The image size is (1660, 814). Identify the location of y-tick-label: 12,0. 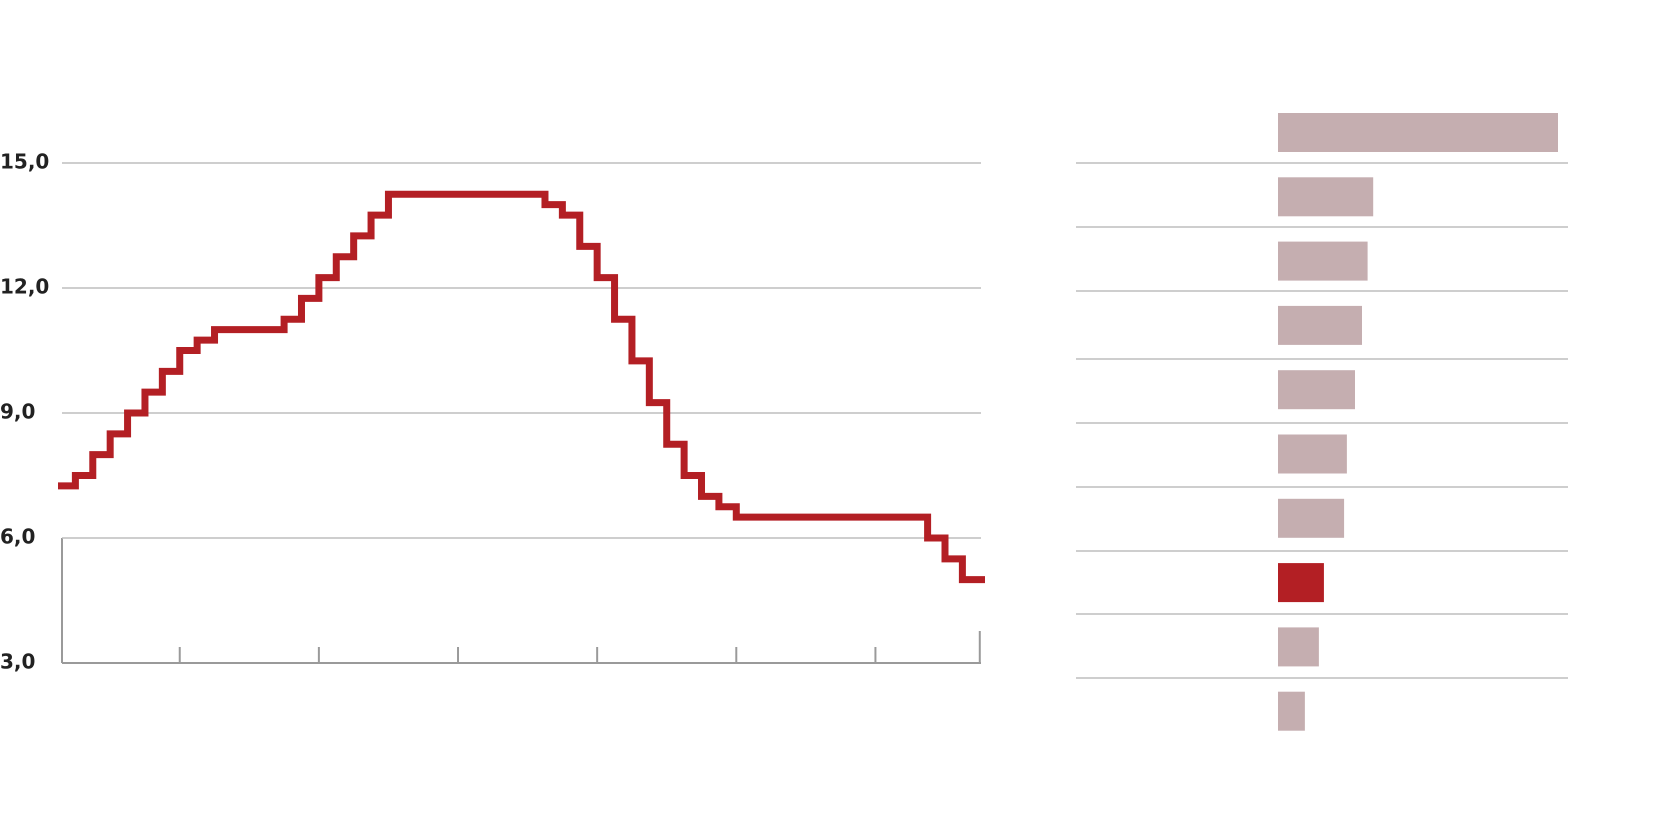
(24, 287).